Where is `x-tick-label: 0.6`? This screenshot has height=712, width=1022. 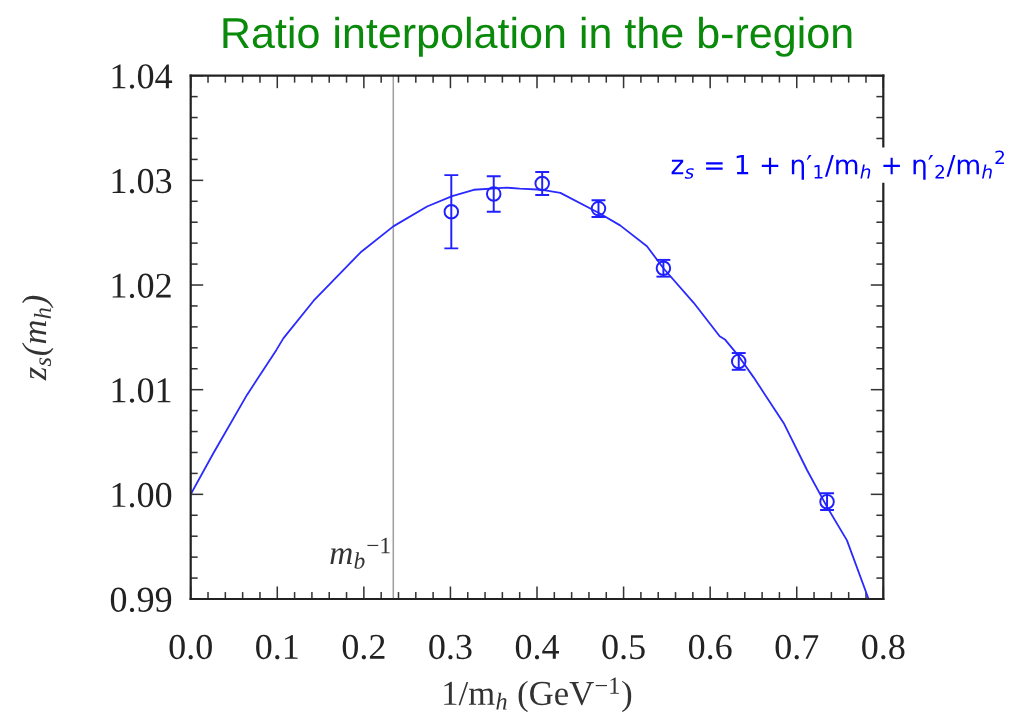 x-tick-label: 0.6 is located at coordinates (710, 647).